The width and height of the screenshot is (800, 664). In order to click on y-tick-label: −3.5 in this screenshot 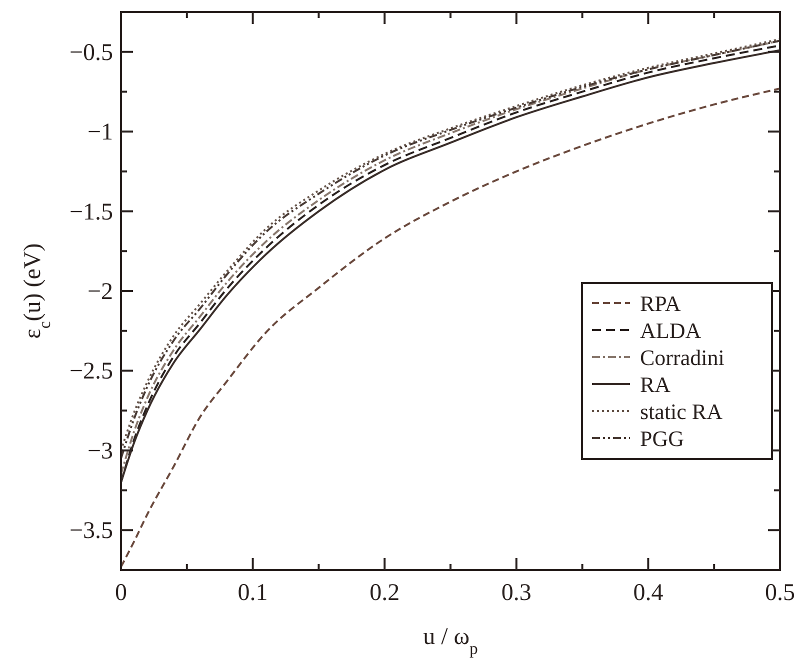, I will do `click(91, 531)`.